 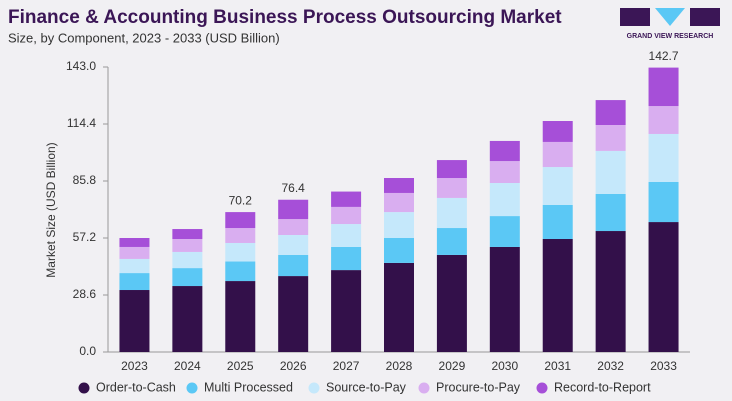 What do you see at coordinates (557, 366) in the screenshot?
I see `x-tick-label: 2031` at bounding box center [557, 366].